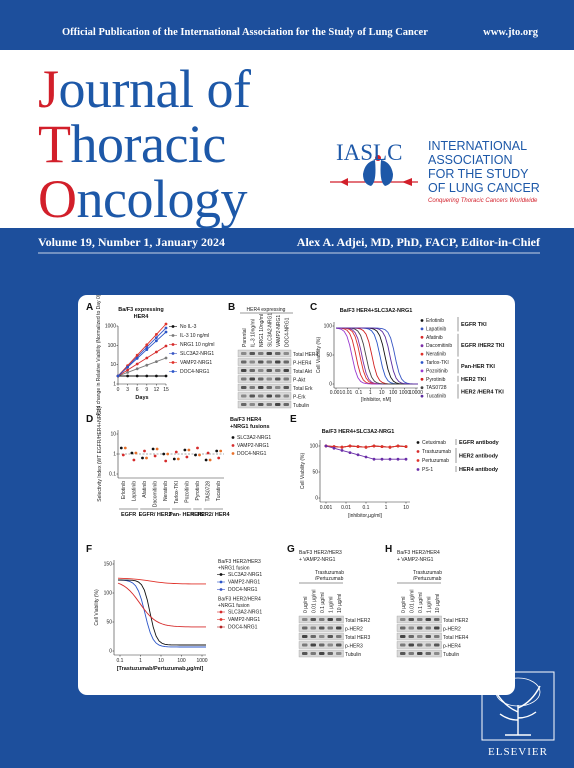 The height and width of the screenshot is (768, 574). Describe the element at coordinates (412, 601) in the screenshot. I see `figure-text: 0.01 µg/ml` at that location.